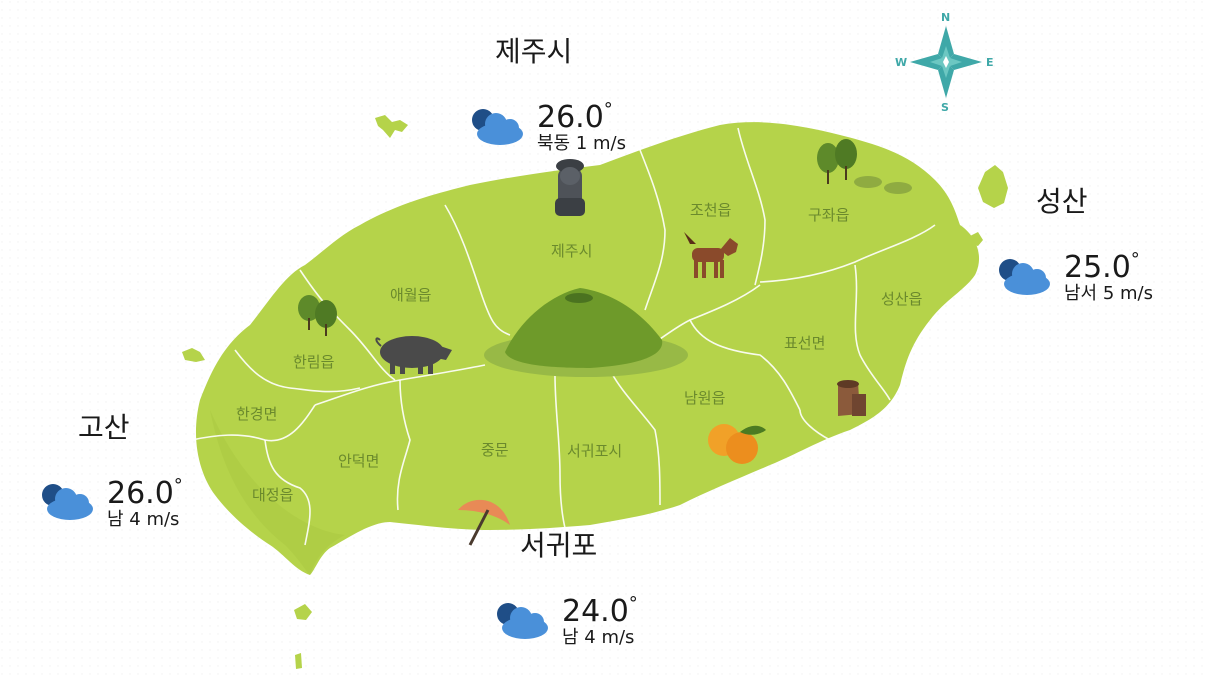 This screenshot has width=1208, height=680. Describe the element at coordinates (570, 187) in the screenshot. I see `dol-hareubang-statue` at that location.